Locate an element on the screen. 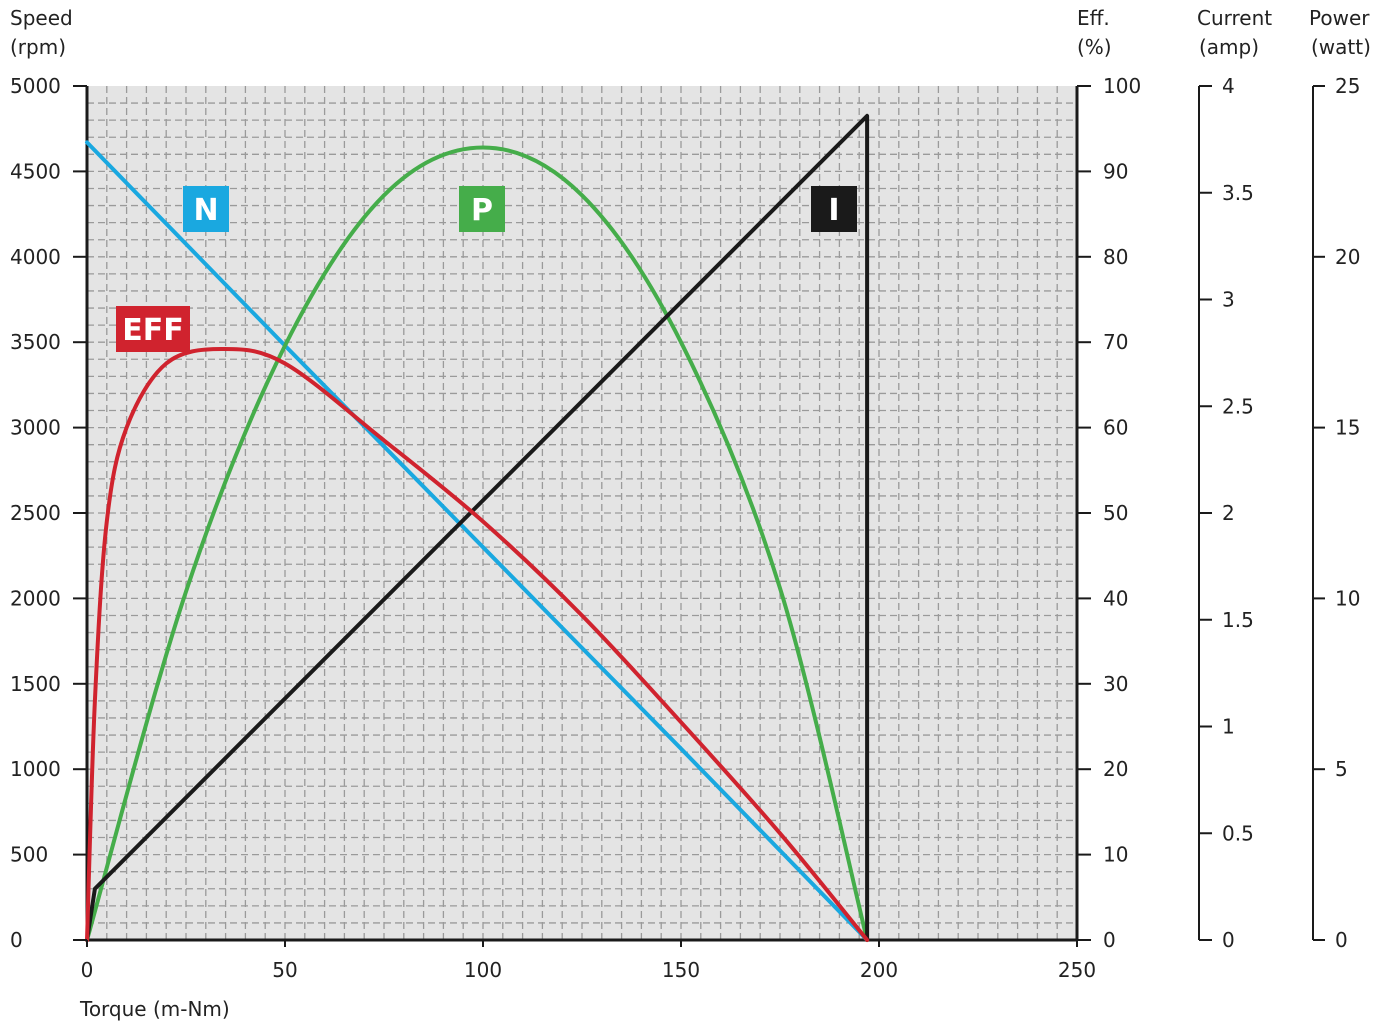 The width and height of the screenshot is (1377, 1024). x-tick-label: 150 is located at coordinates (681, 970).